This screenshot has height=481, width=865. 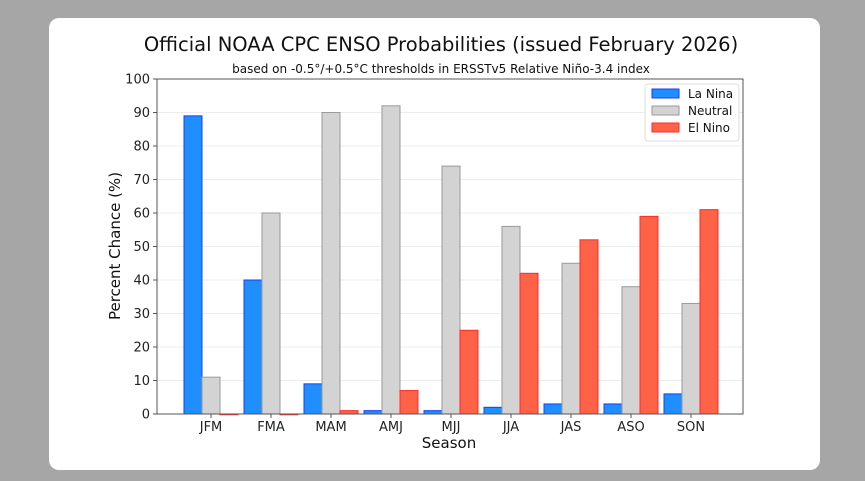 I want to click on bar-neutral-mjj, so click(x=451, y=290).